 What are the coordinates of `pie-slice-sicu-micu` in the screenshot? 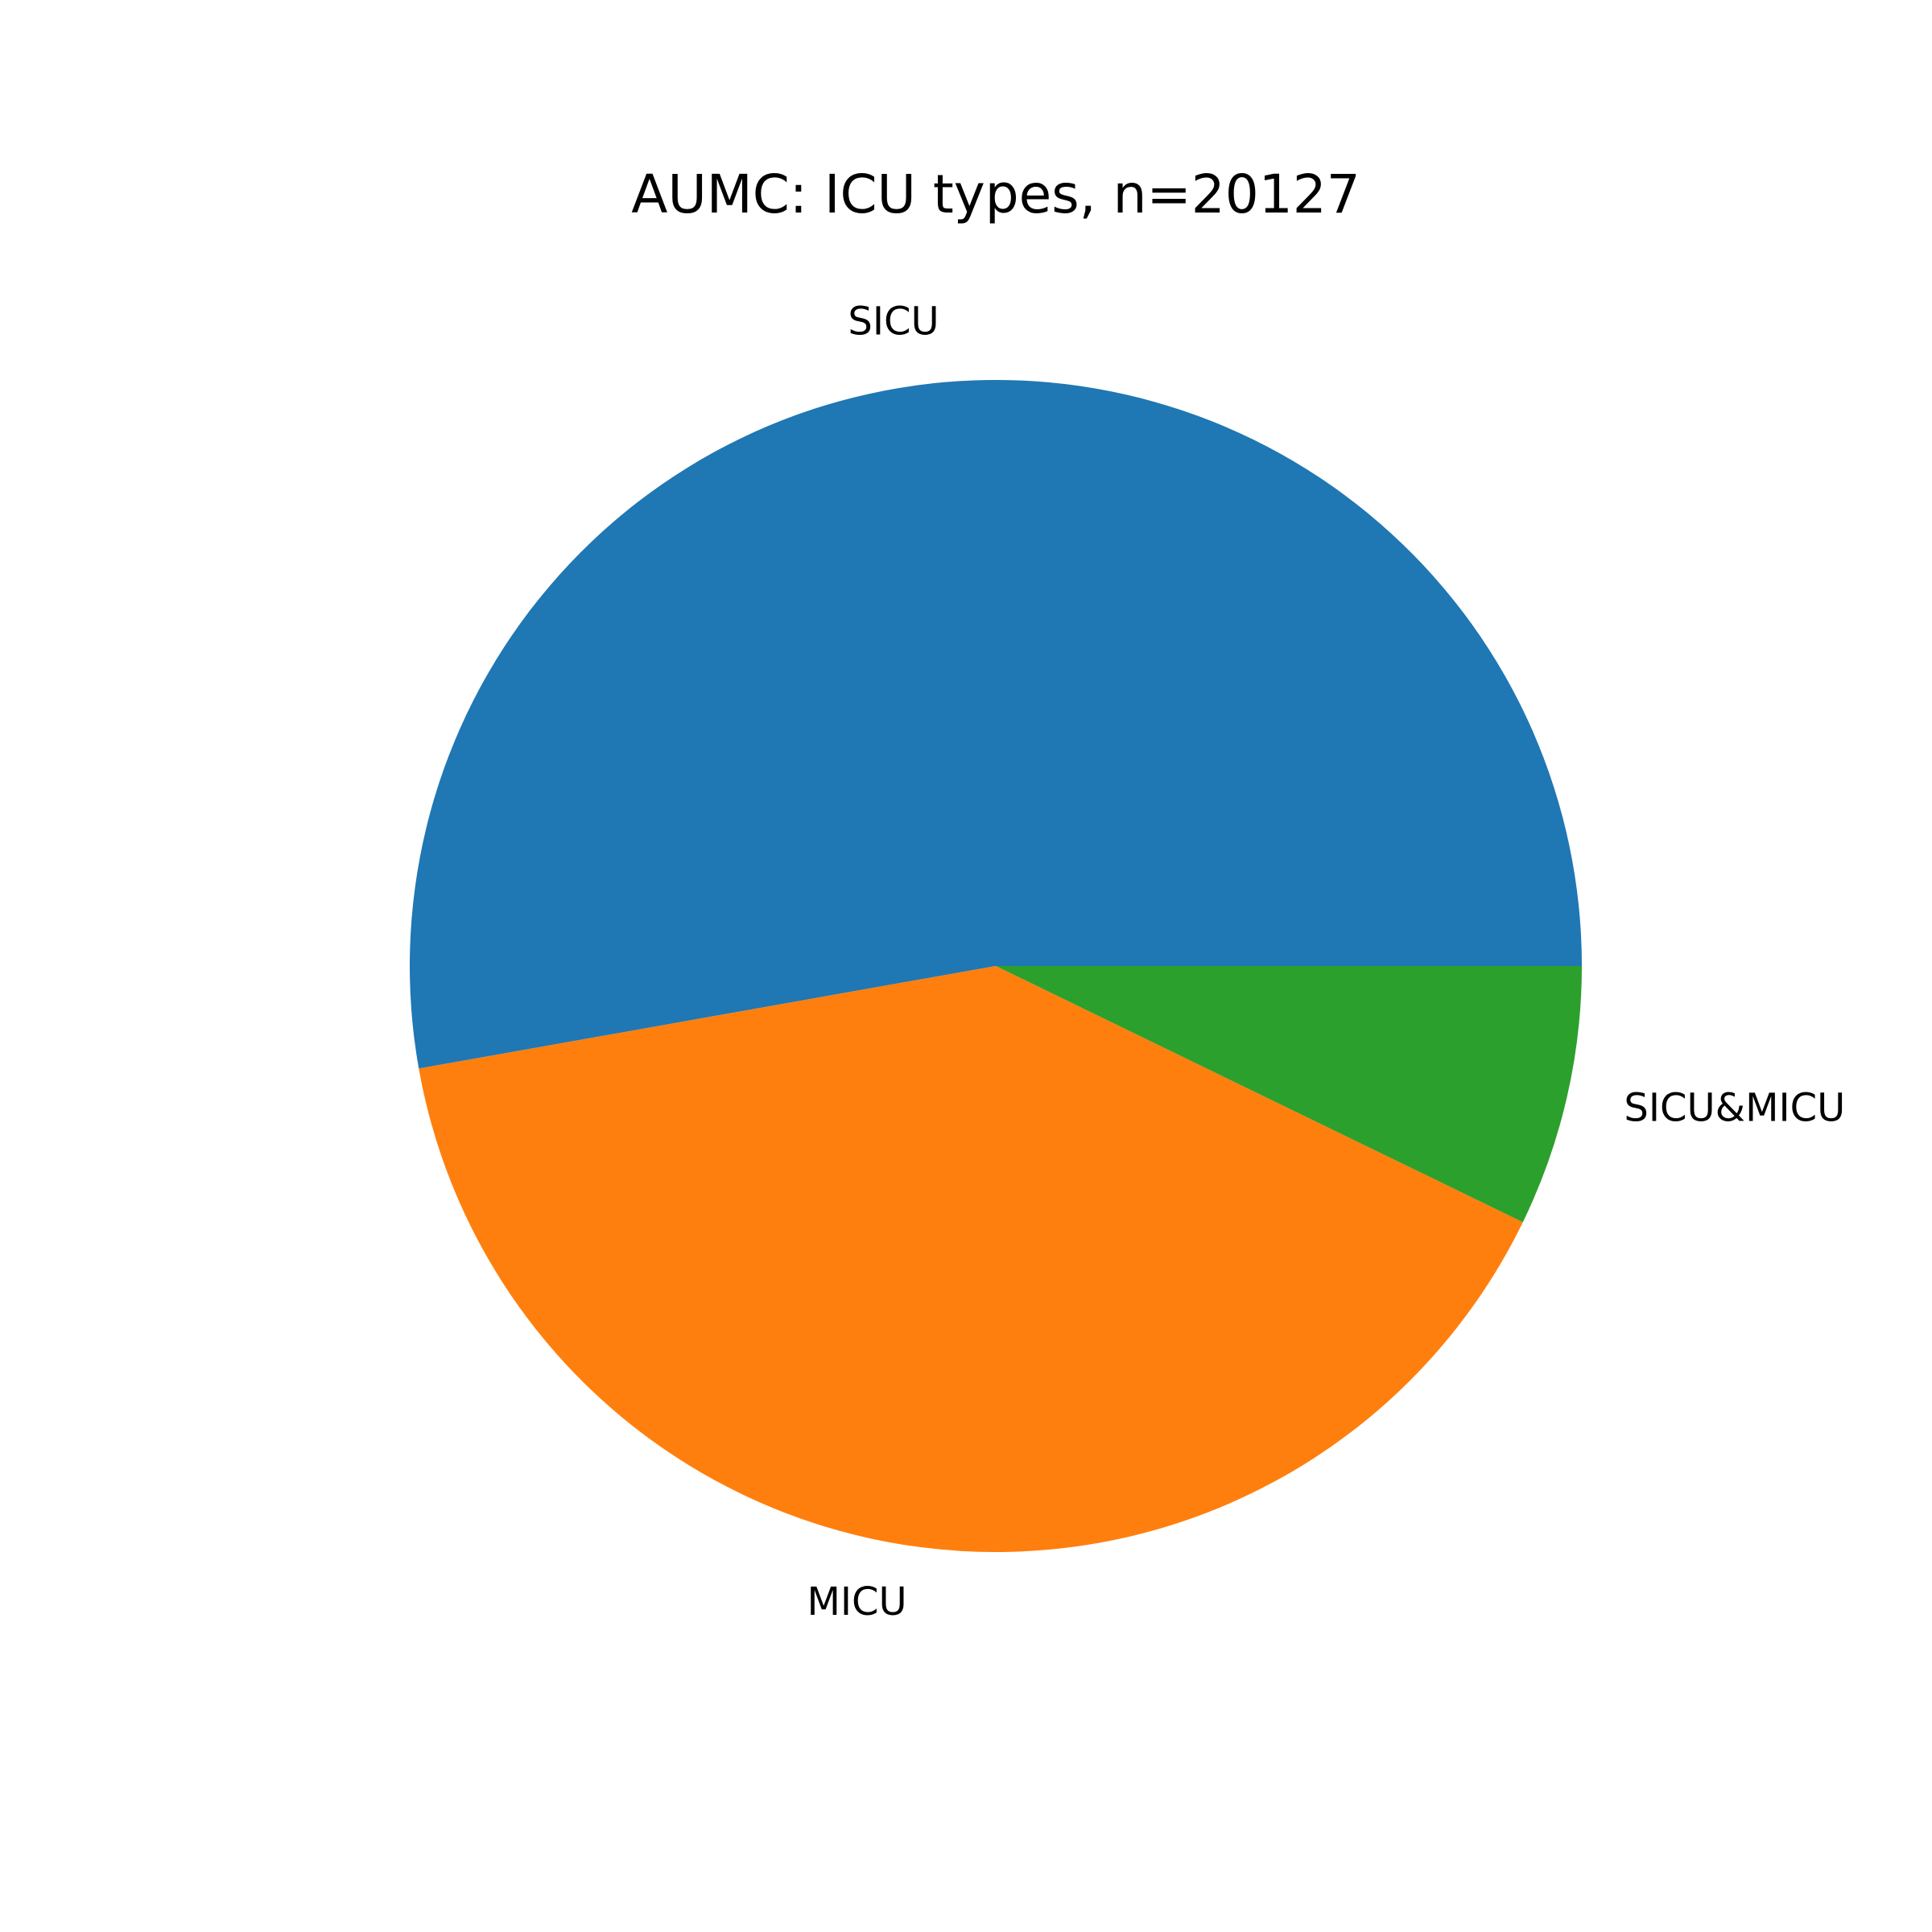 It's located at (1289, 1094).